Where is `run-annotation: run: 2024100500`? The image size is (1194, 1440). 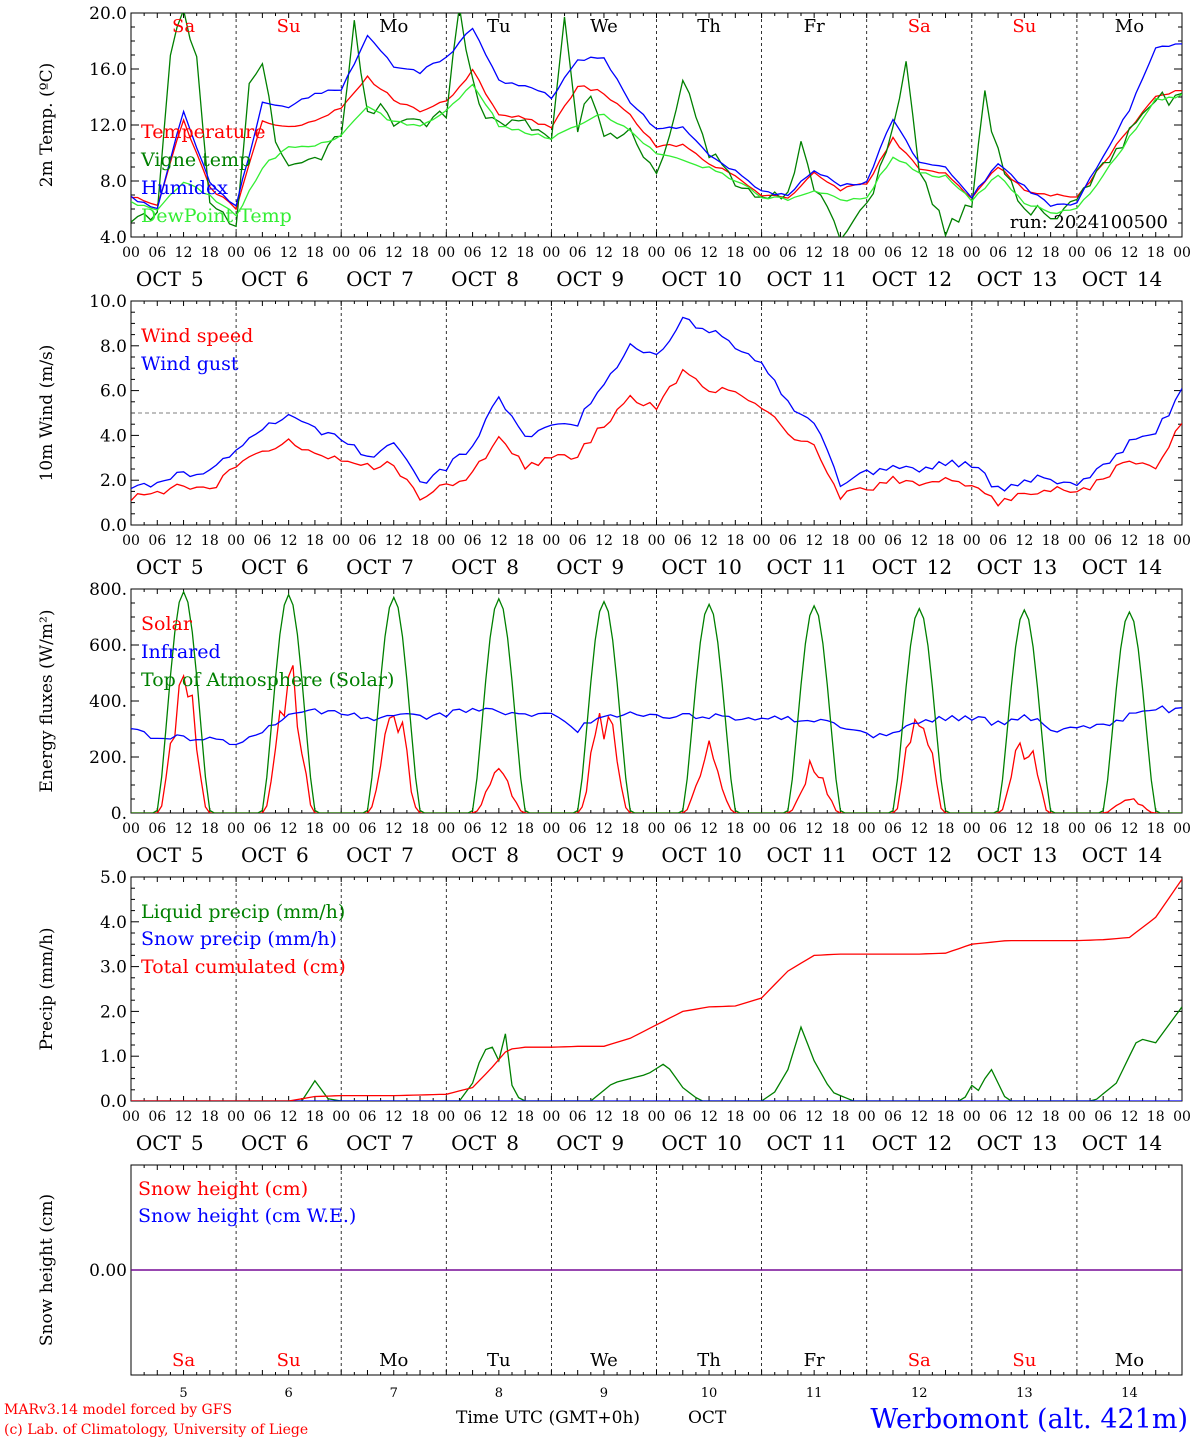
run-annotation: run: 2024100500 is located at coordinates (1089, 222).